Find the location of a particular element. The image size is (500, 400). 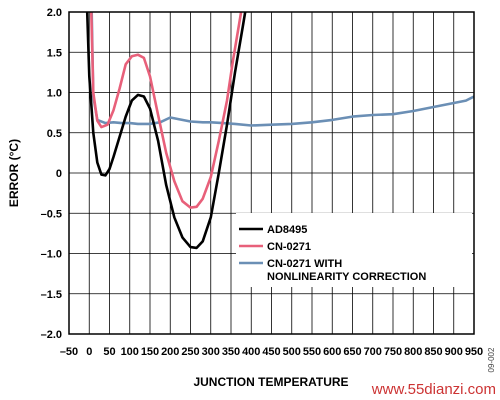

y-tick-label: 0 is located at coordinates (59, 174).